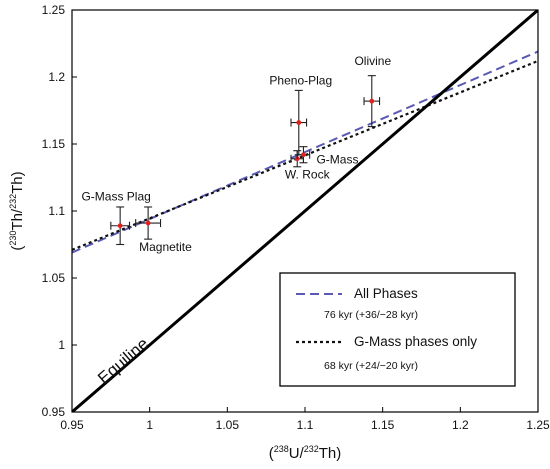 Image resolution: width=550 pixels, height=469 pixels. I want to click on data-point-olivine, so click(372, 101).